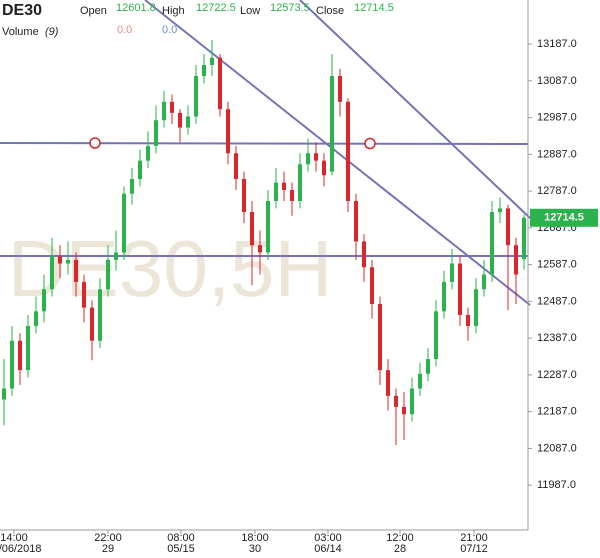  I want to click on watermark: DE30,5H, so click(170, 268).